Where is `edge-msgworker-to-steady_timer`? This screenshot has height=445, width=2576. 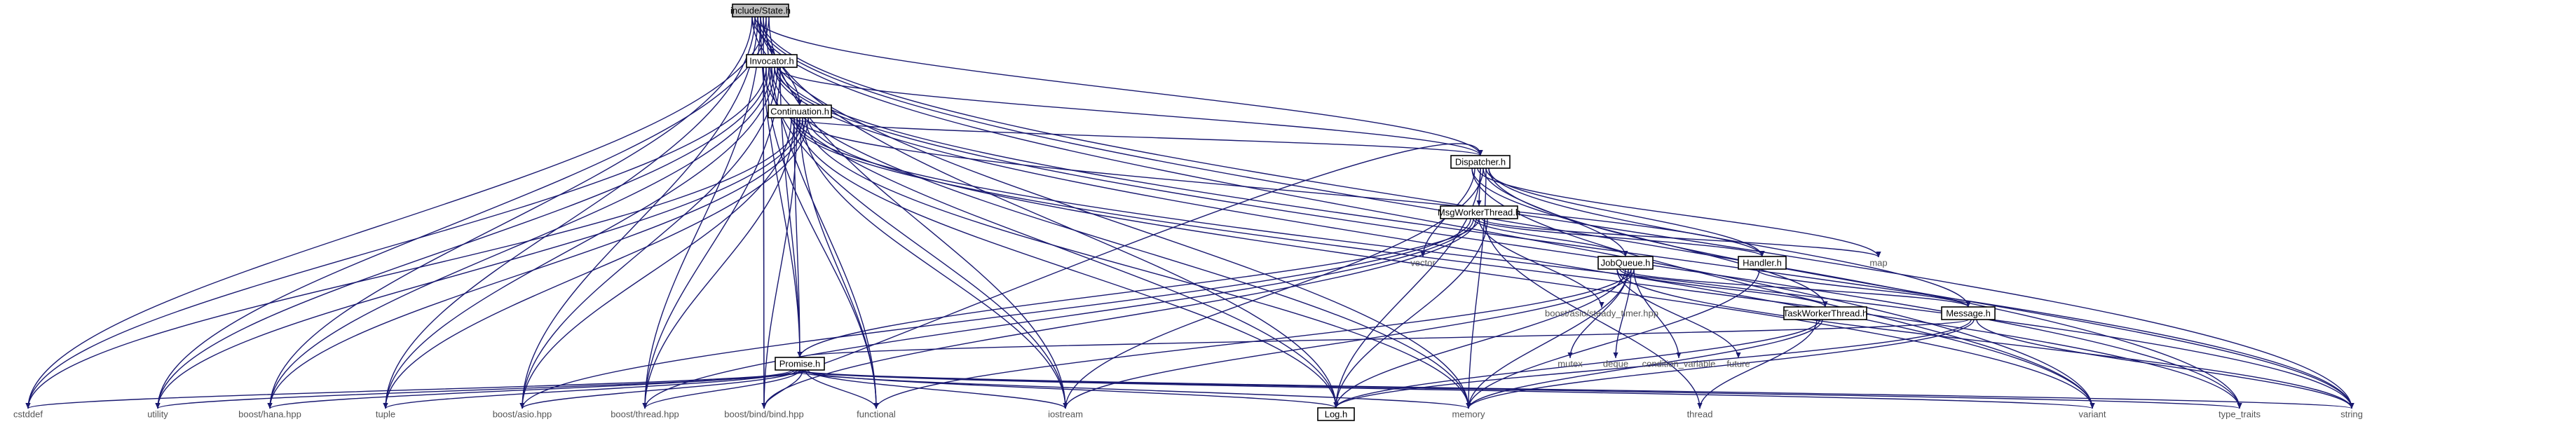 edge-msgworker-to-steady_timer is located at coordinates (1541, 263).